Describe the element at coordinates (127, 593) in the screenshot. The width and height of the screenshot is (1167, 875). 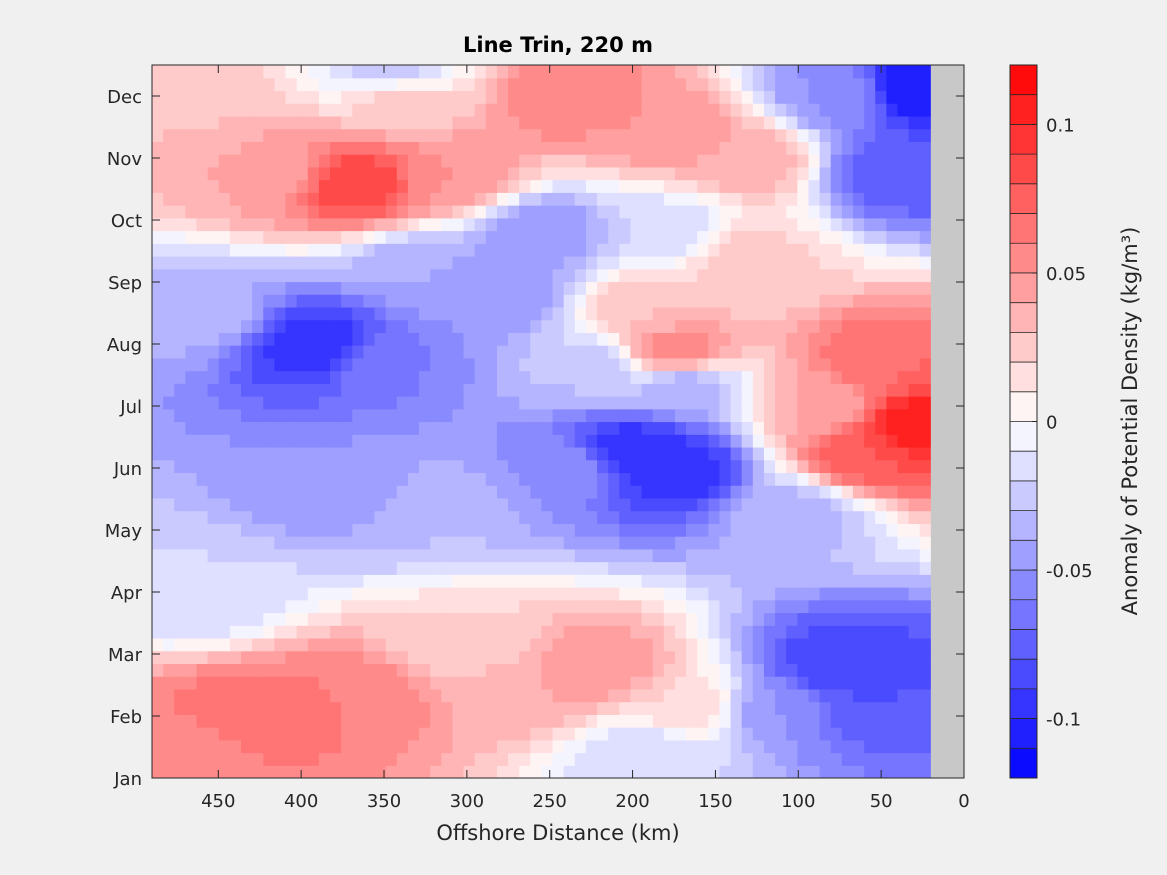
I see `y-tick-label: Apr` at that location.